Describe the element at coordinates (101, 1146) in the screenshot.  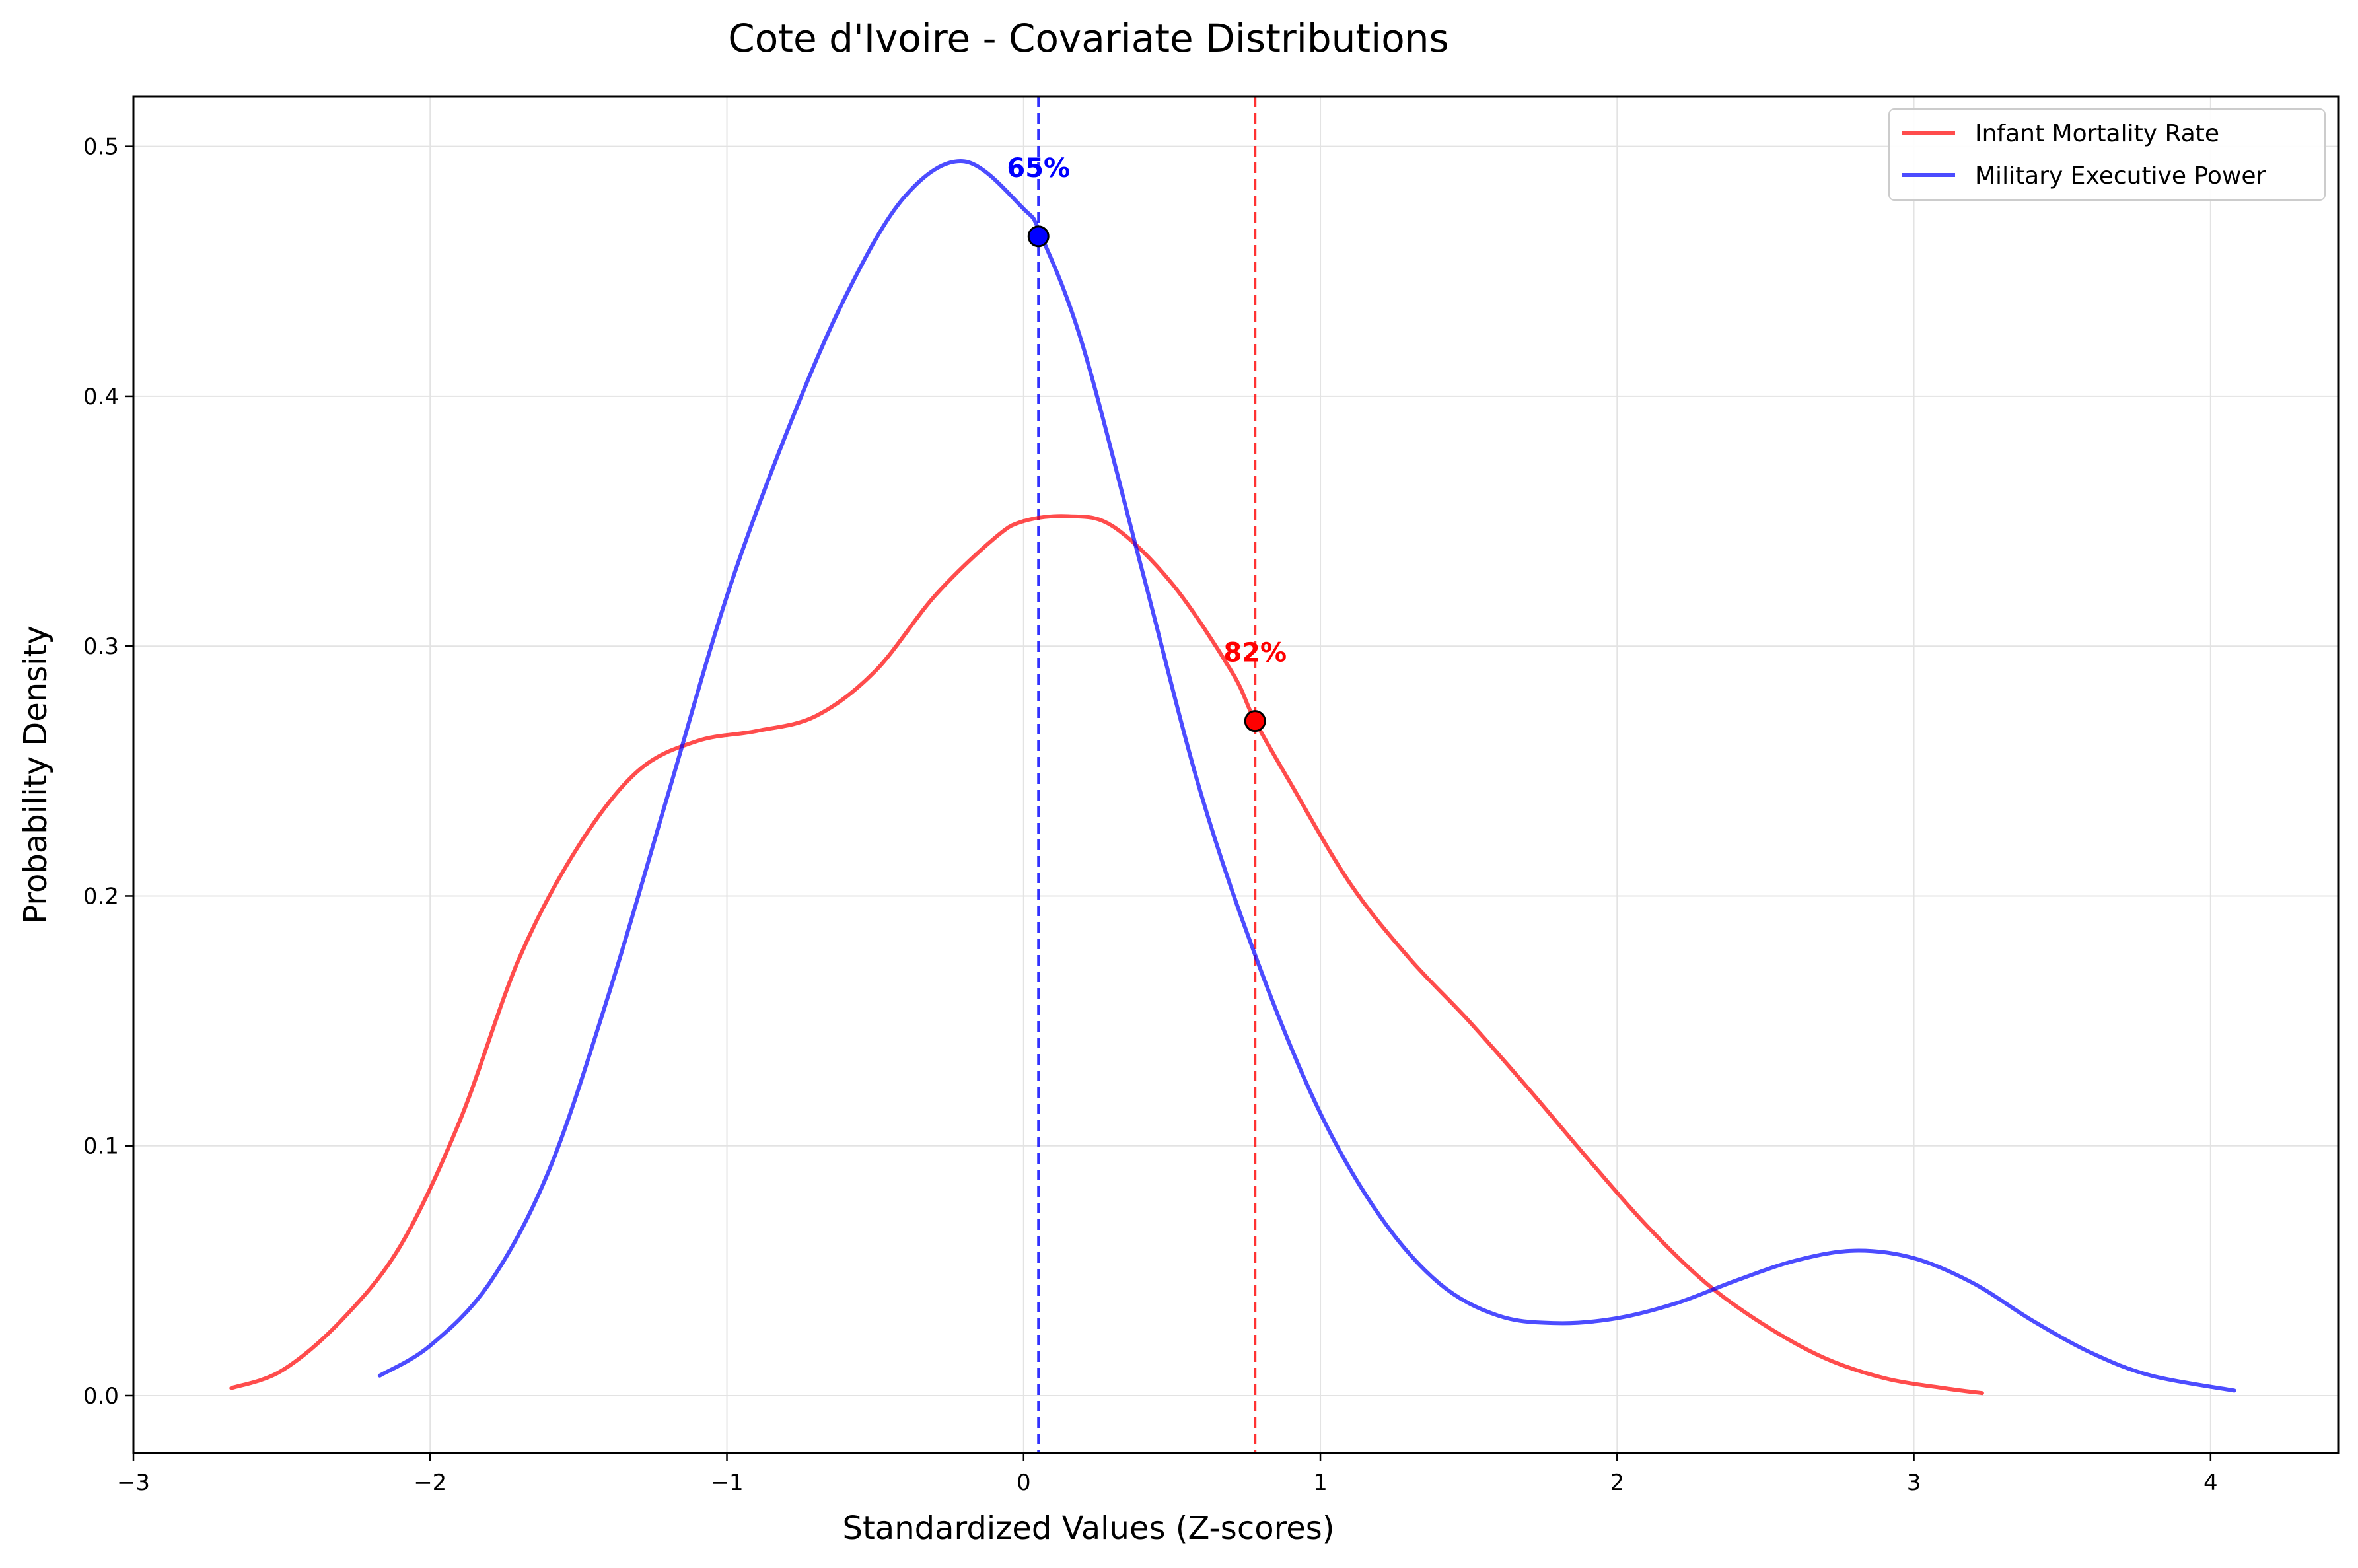
I see `y-tick-label: 0.1` at that location.